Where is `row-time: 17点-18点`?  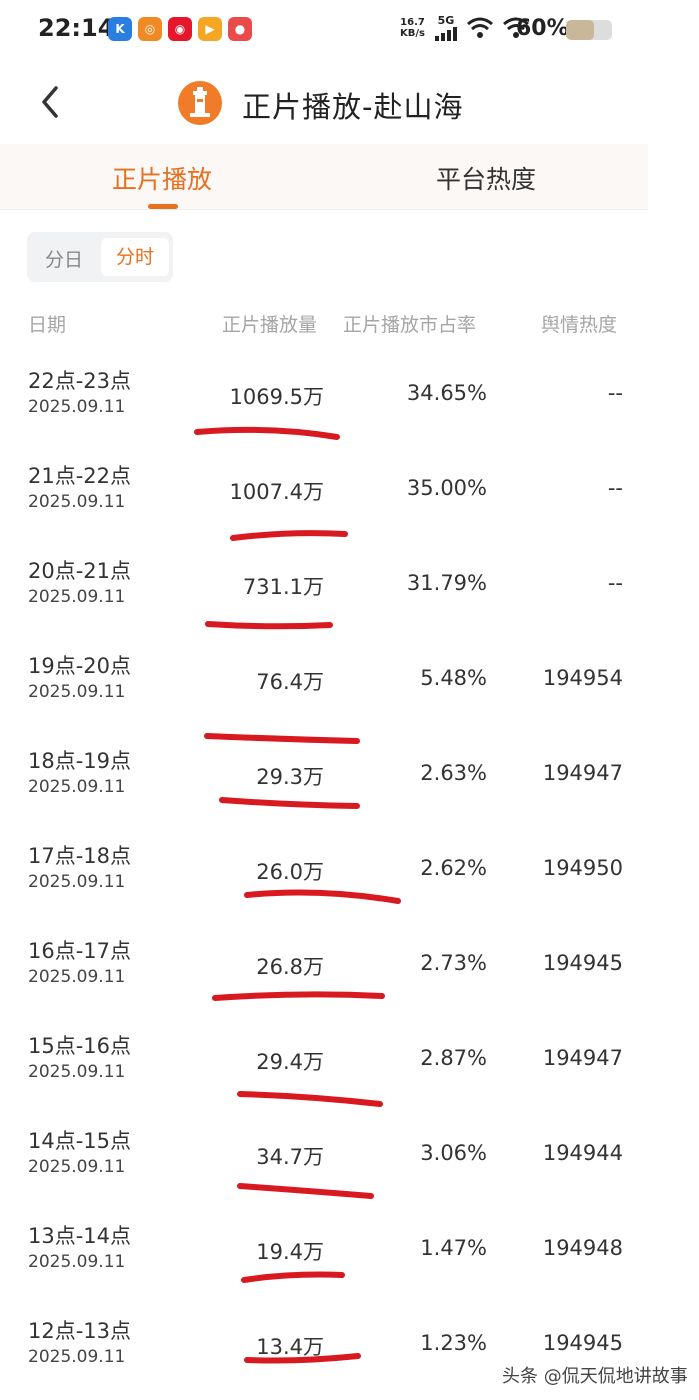
row-time: 17点-18点 is located at coordinates (80, 856).